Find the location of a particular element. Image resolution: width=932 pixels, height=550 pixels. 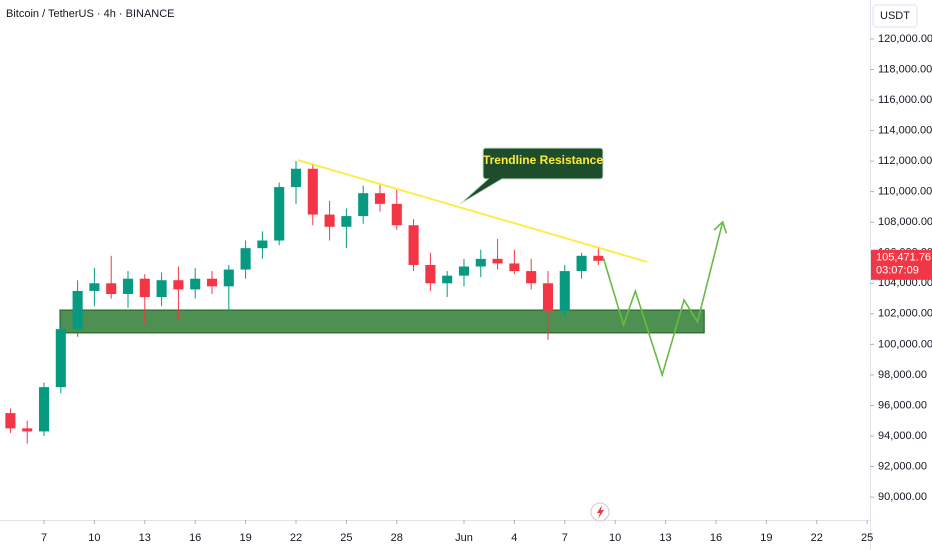

y-tick-label: 110,000.00 is located at coordinates (905, 192).